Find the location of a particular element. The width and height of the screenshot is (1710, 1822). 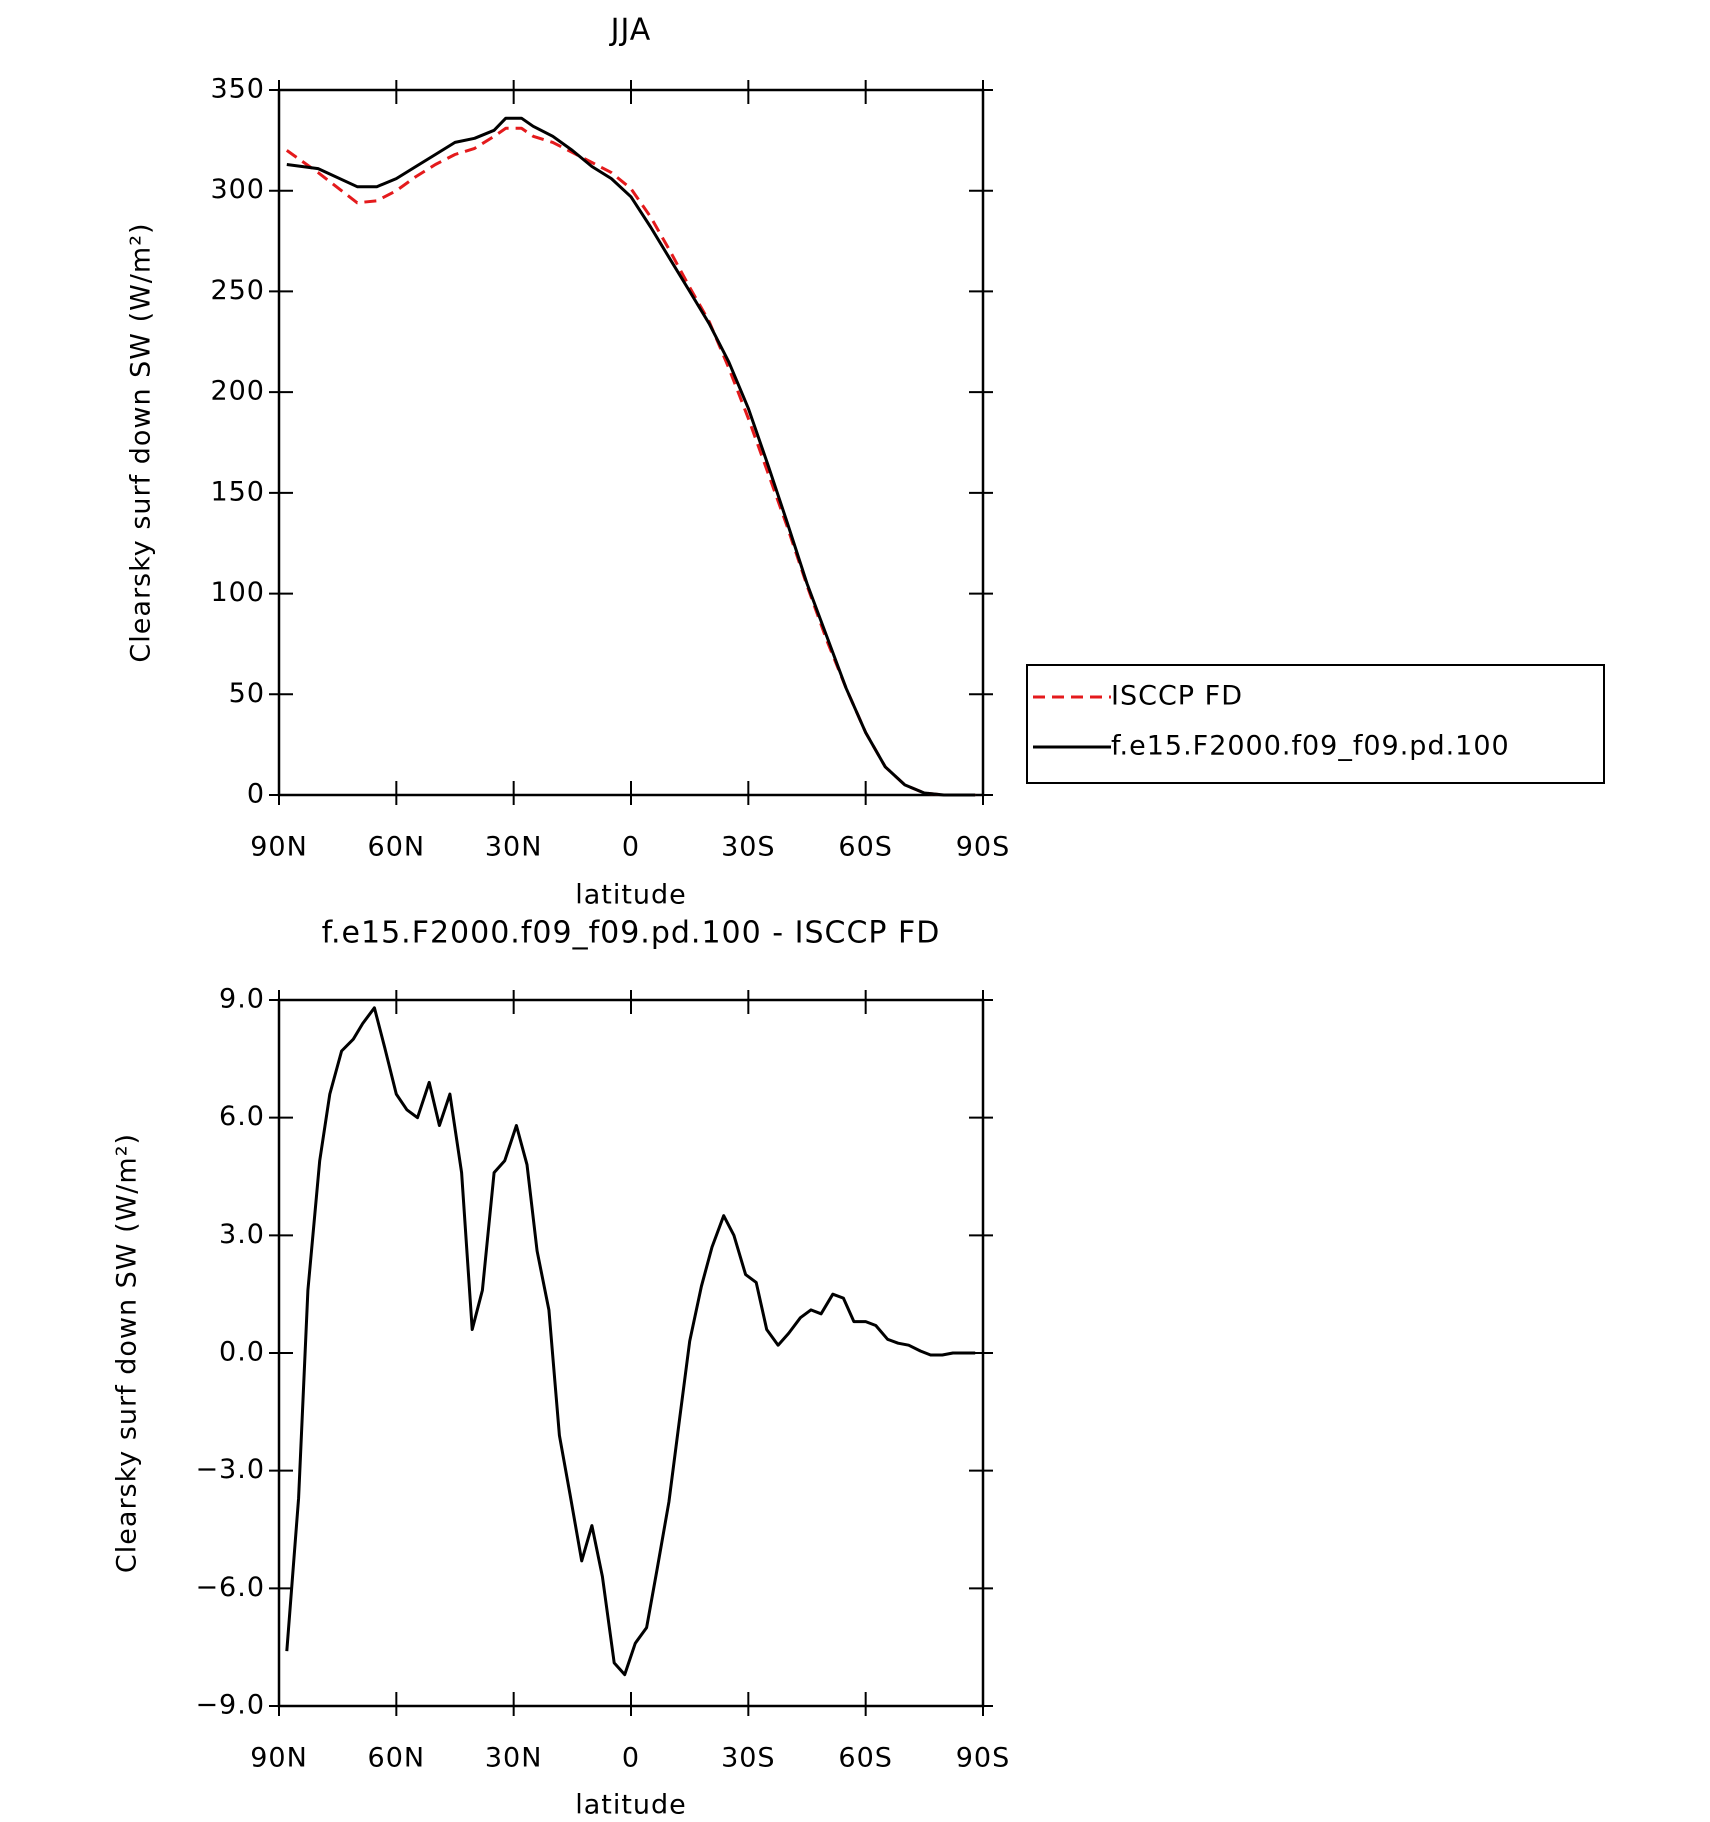

y-tick-label: 100 is located at coordinates (237, 592).